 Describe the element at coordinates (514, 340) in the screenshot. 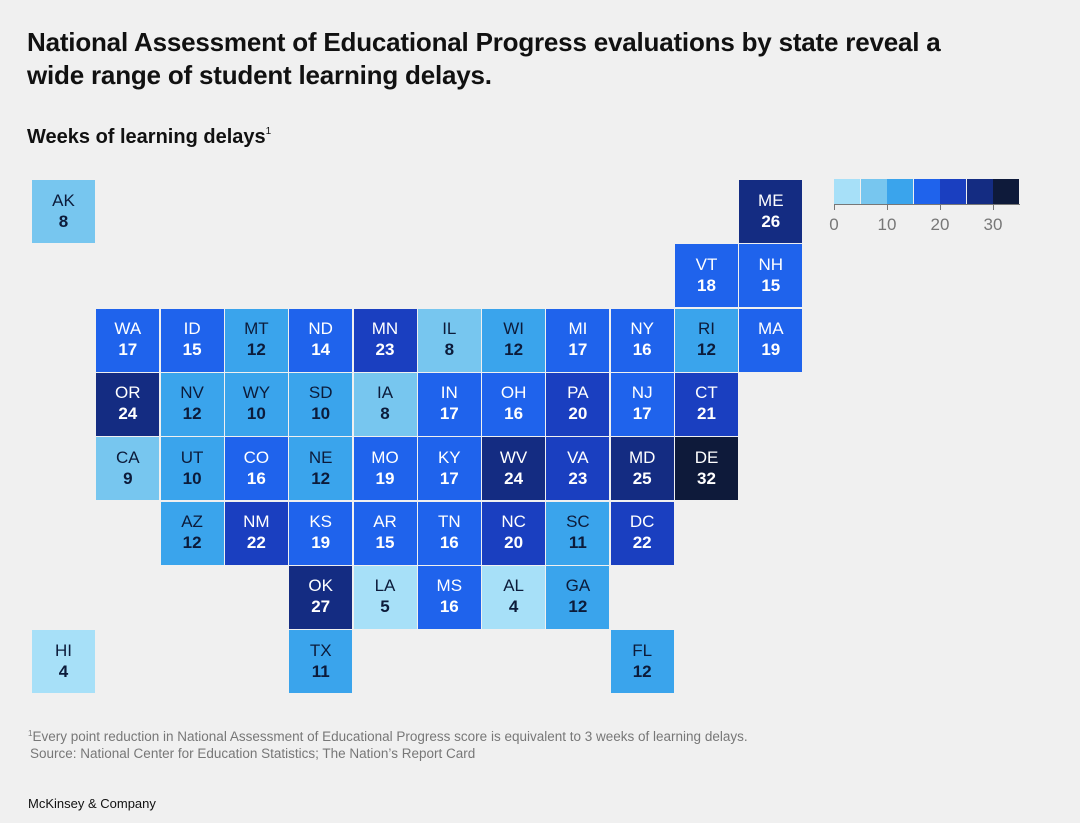

I see `state-tile-wi: WI 12` at that location.